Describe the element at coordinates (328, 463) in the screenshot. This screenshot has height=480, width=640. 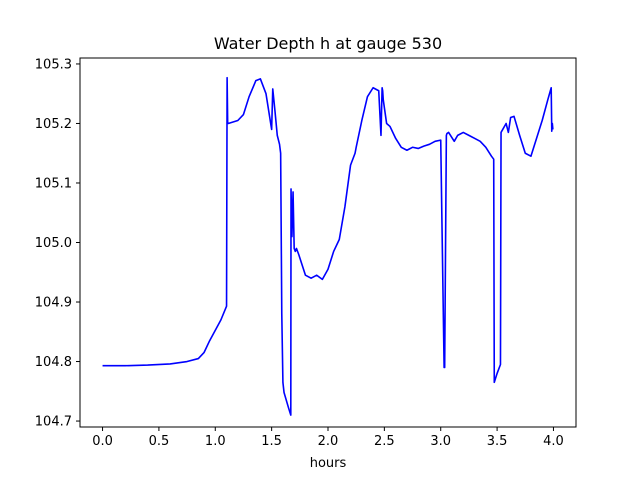
I see `x-axis-label: hours` at that location.